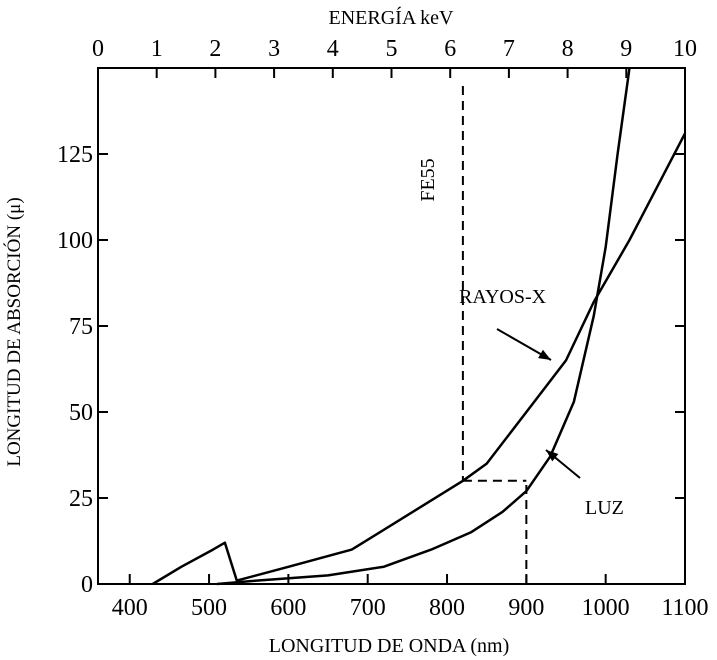 Image resolution: width=717 pixels, height=660 pixels. Describe the element at coordinates (14, 331) in the screenshot. I see `y-axis-title: LONGITUD DE ABSORCIÓN (μ)` at that location.